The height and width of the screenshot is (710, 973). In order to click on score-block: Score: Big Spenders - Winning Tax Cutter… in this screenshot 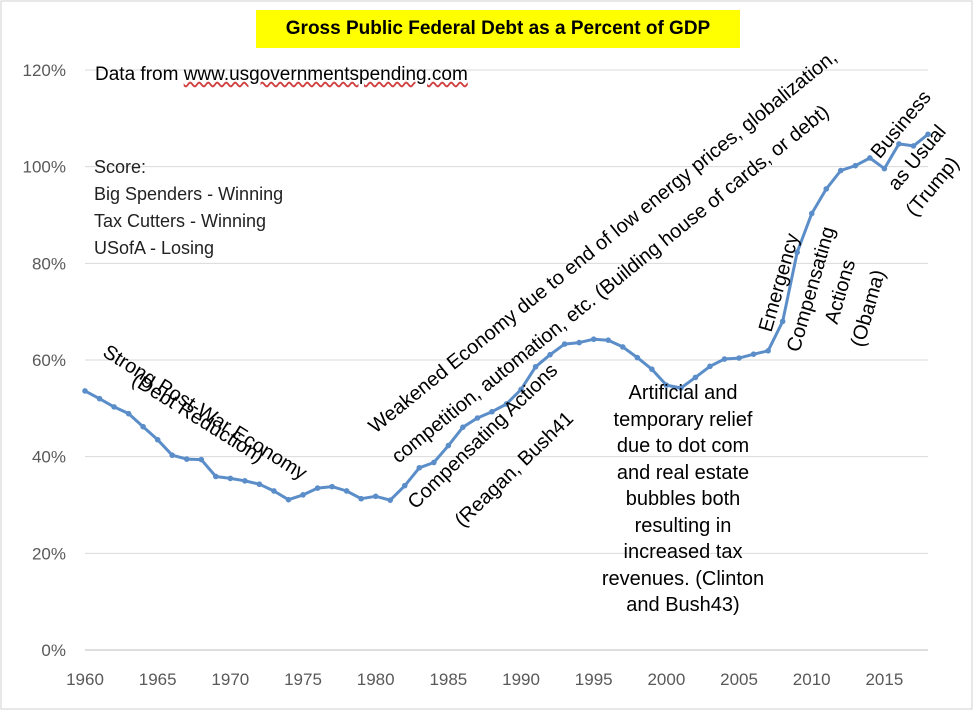, I will do `click(188, 208)`.